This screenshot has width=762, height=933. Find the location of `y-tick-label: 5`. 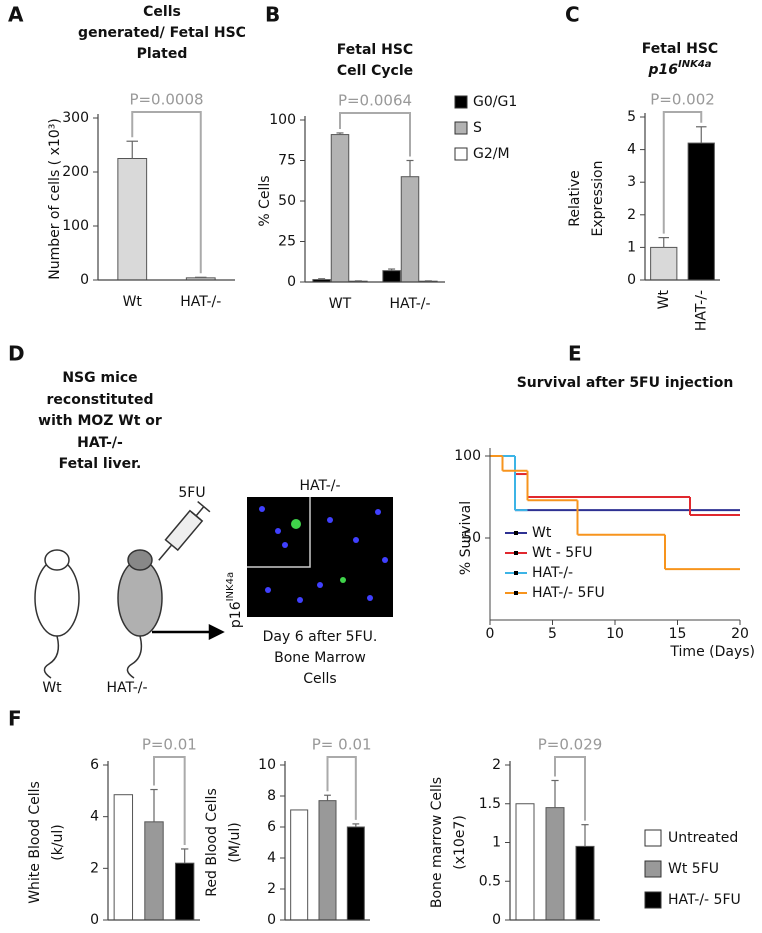

y-tick-label: 5 is located at coordinates (631, 117).